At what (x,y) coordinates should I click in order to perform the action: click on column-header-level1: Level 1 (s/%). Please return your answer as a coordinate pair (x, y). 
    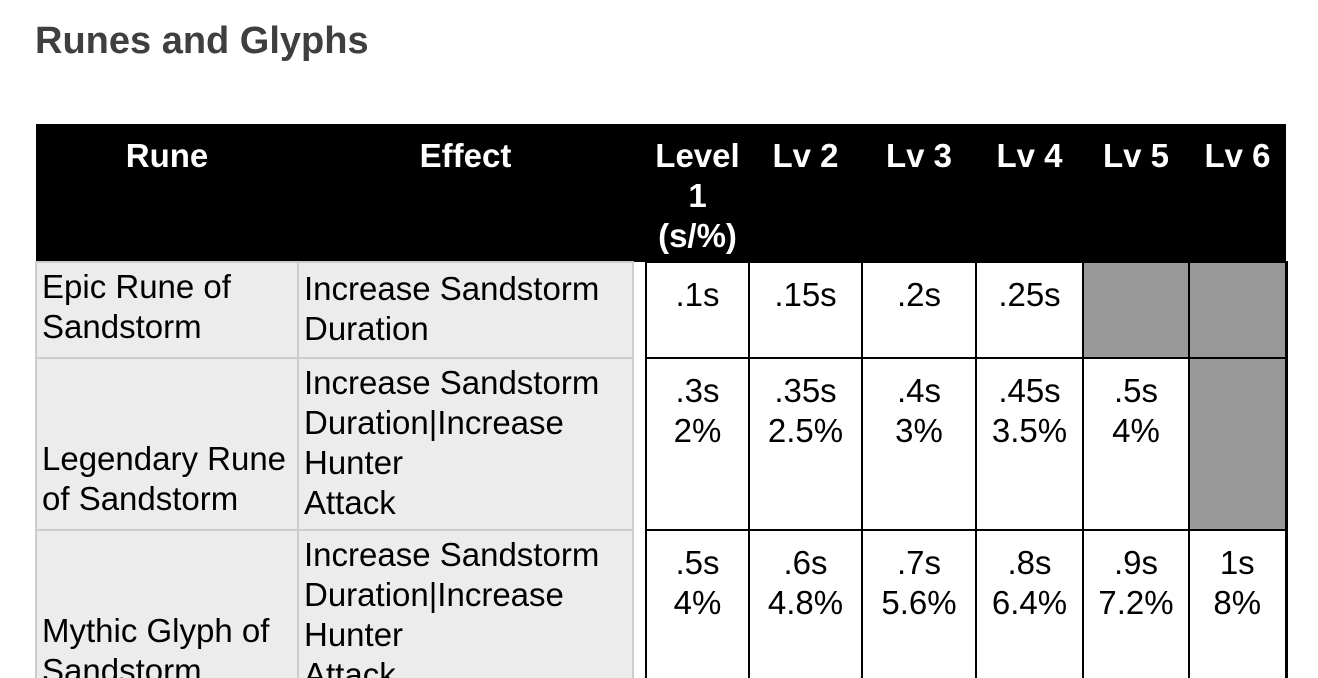
    Looking at the image, I should click on (697, 193).